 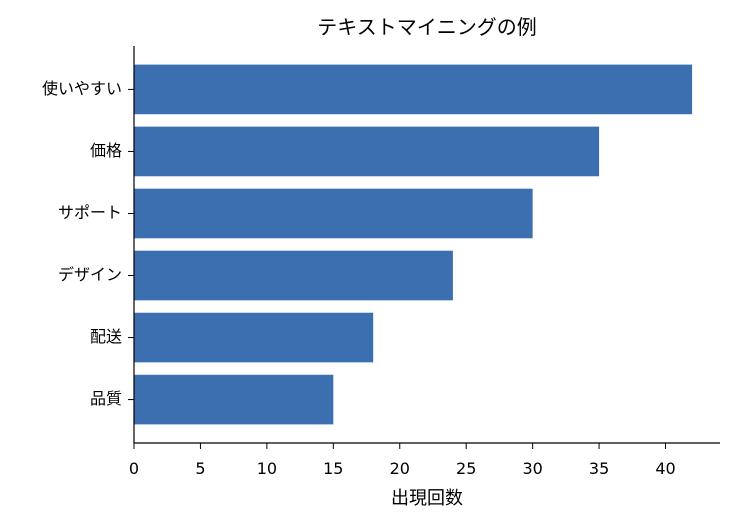 I want to click on y-tick-label-5: 品質, so click(x=106, y=398).